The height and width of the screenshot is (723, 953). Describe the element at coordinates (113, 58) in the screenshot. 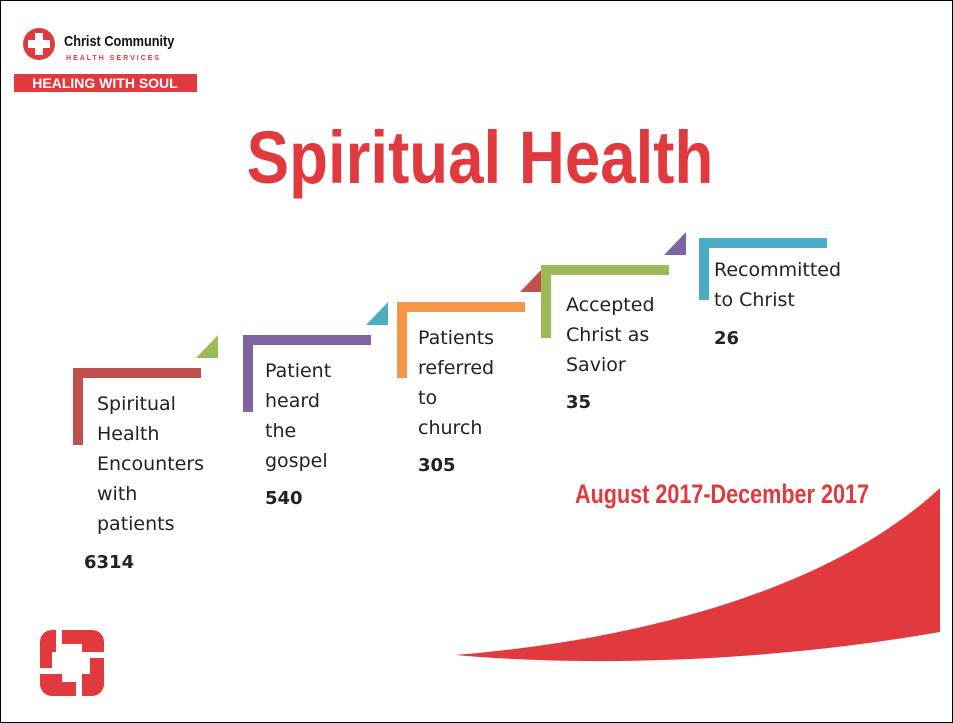

I see `logo-subname: HEALTH SERVICES` at that location.